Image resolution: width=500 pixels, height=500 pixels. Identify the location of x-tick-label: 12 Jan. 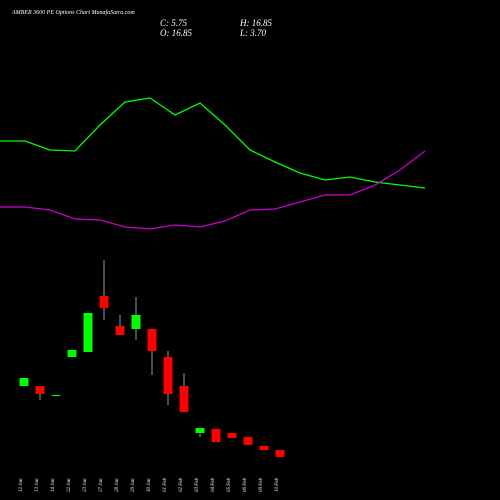
(21, 485).